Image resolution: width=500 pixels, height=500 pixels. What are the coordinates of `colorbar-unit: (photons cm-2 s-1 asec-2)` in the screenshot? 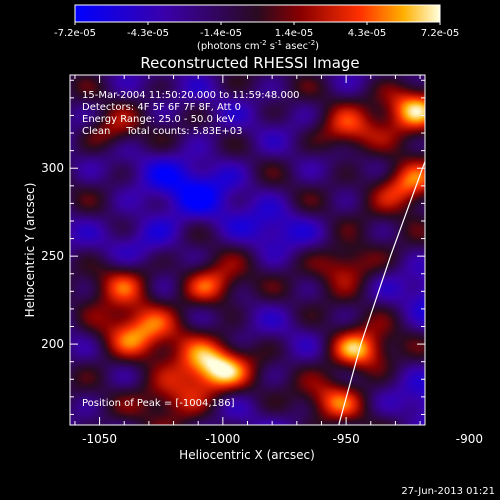 It's located at (258, 45).